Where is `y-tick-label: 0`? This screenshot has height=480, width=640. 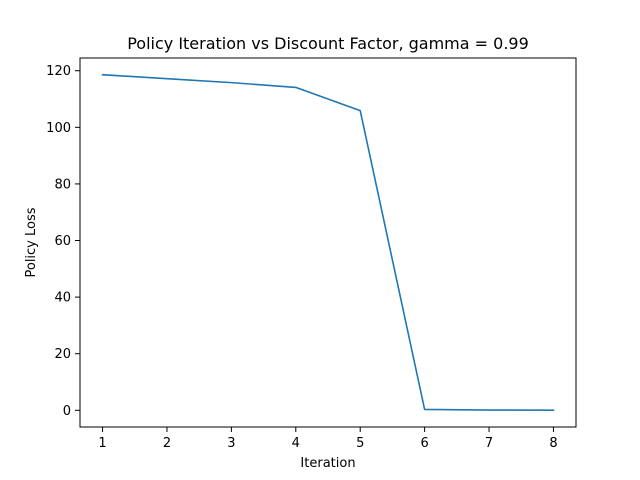 y-tick-label: 0 is located at coordinates (67, 411).